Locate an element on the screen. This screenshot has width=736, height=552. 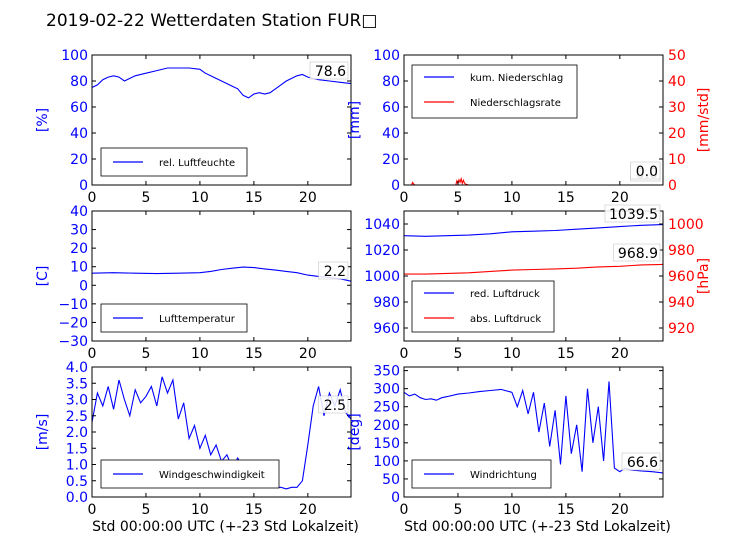
y-tick-label: 10 is located at coordinates (79, 268).